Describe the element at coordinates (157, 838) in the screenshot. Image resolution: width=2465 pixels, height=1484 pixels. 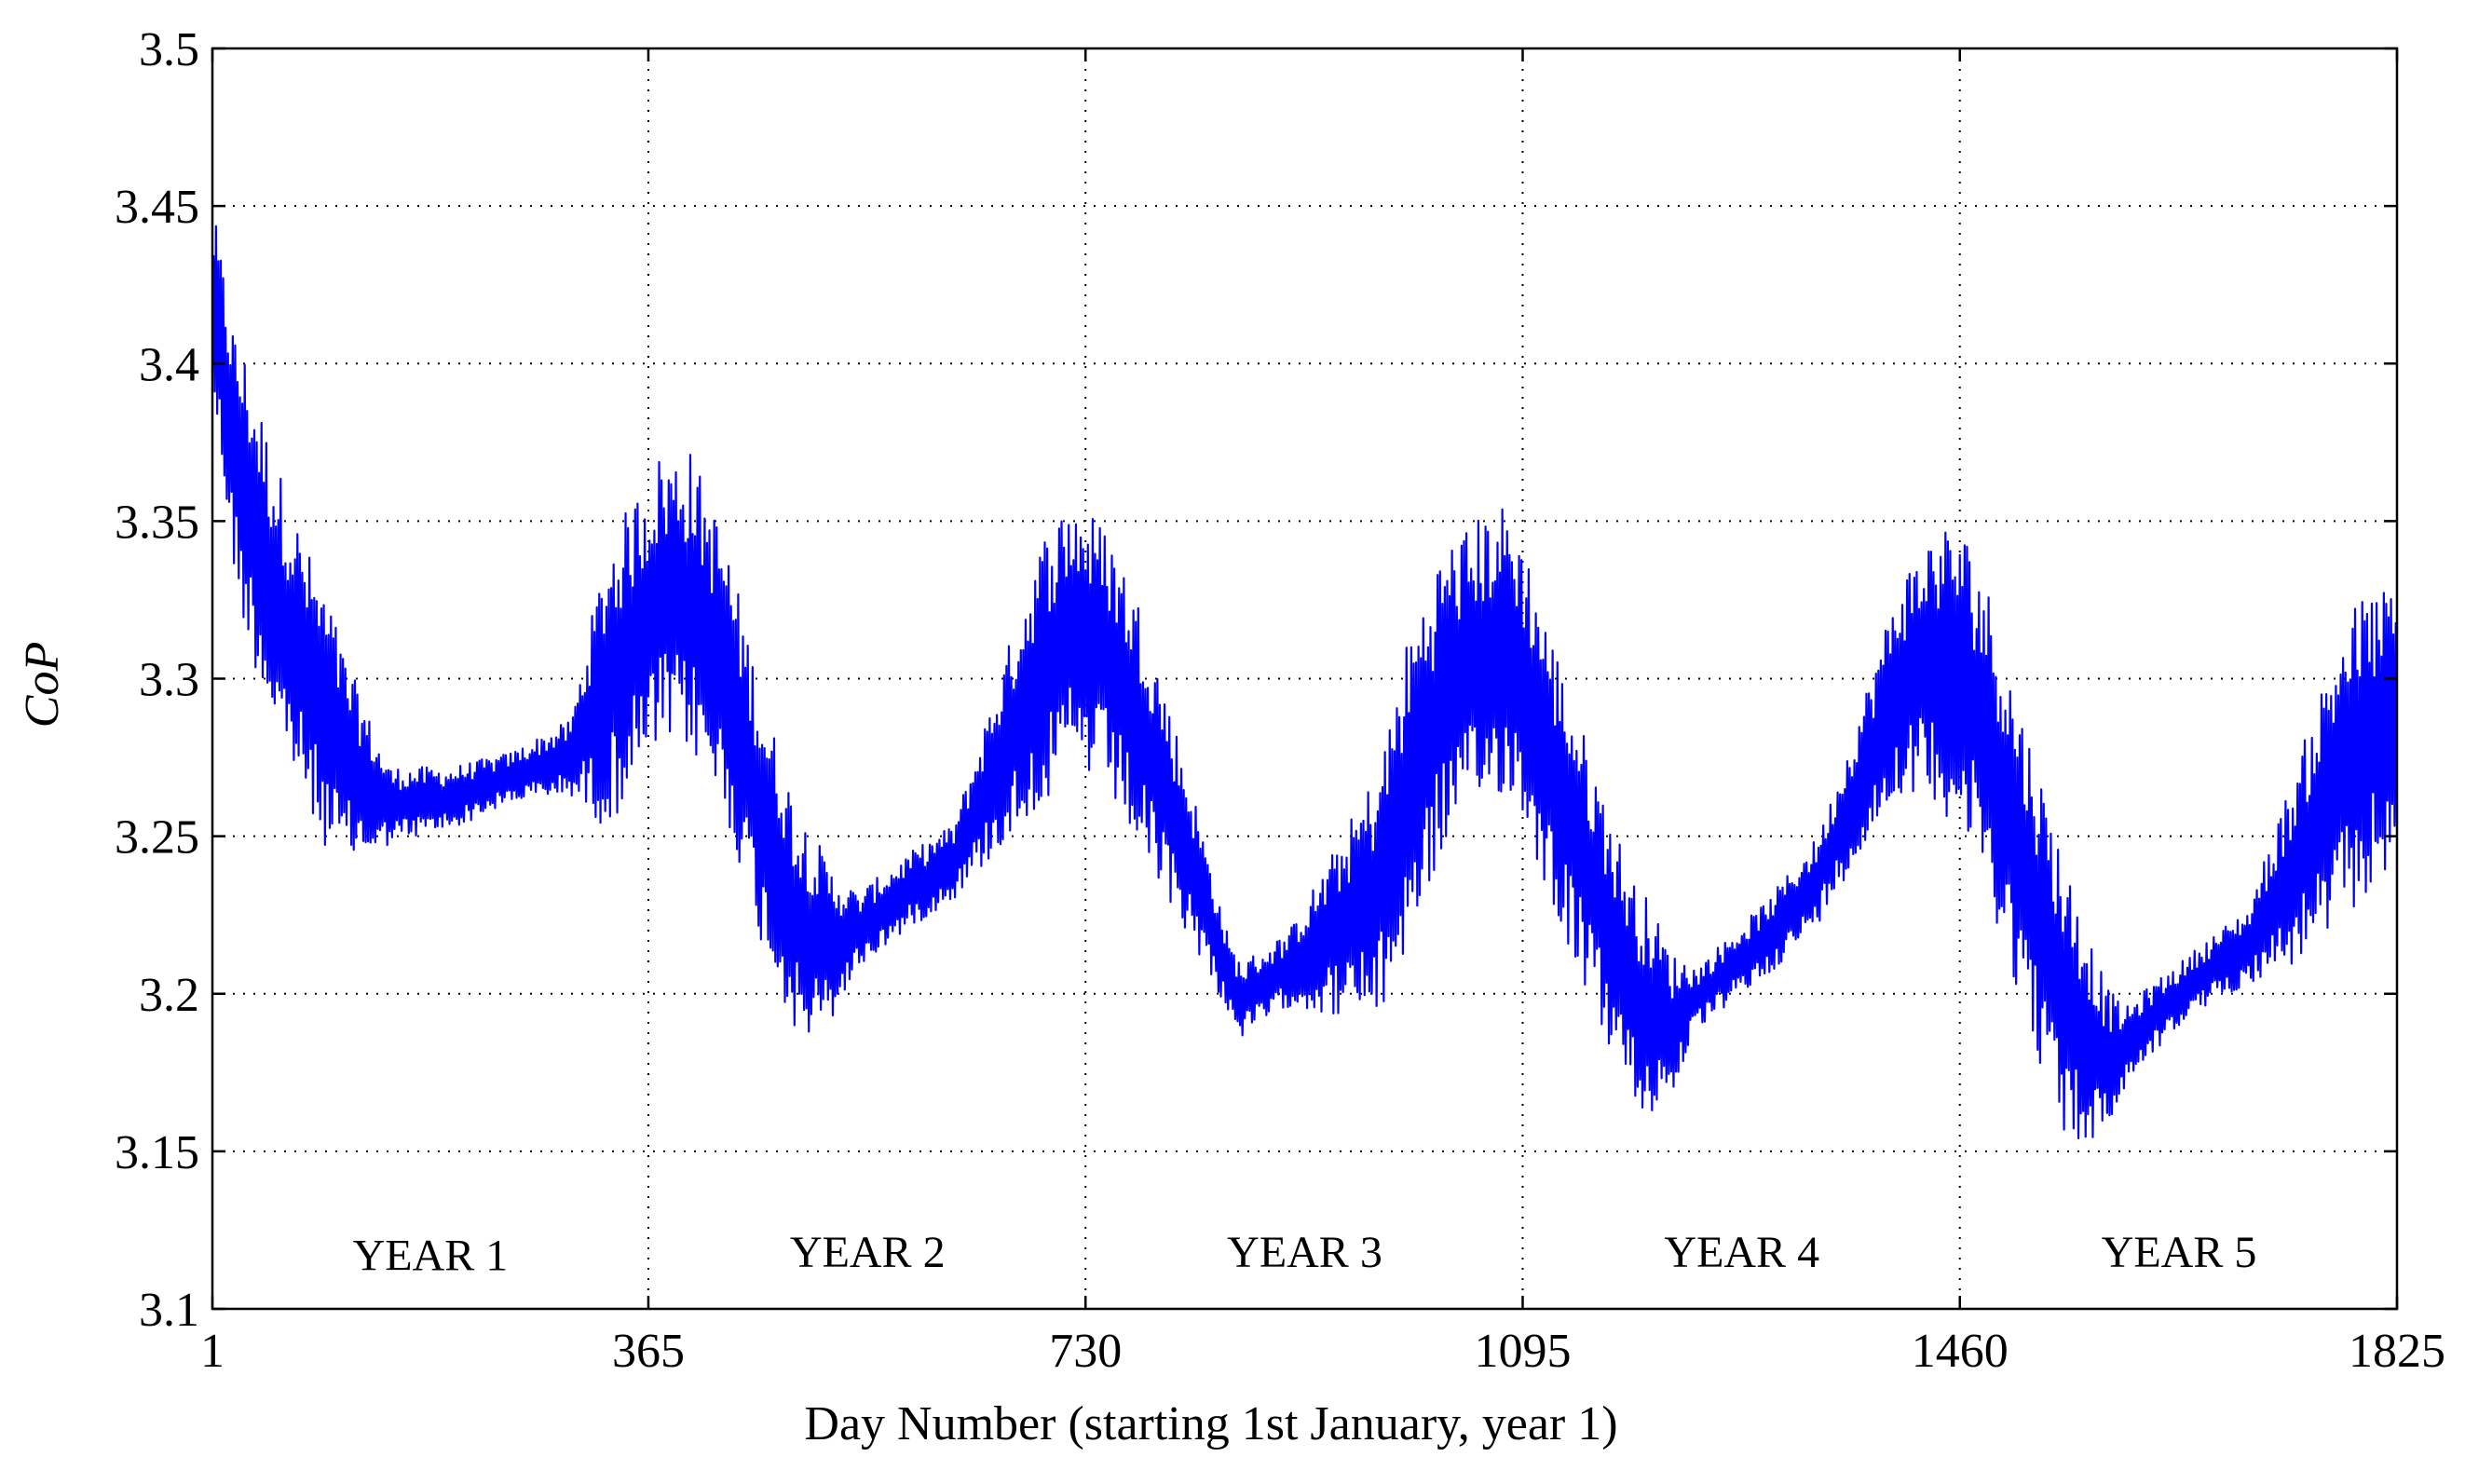
I see `y-tick-label: 3.25` at that location.